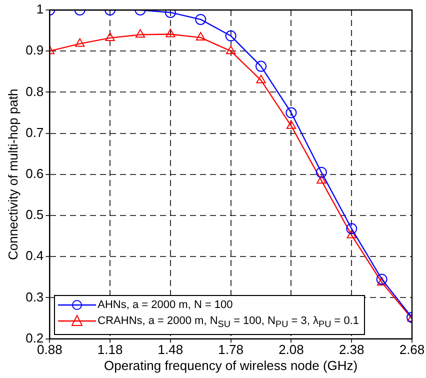 The height and width of the screenshot is (378, 426). Describe the element at coordinates (291, 350) in the screenshot. I see `x-tick-label: 2.08` at that location.